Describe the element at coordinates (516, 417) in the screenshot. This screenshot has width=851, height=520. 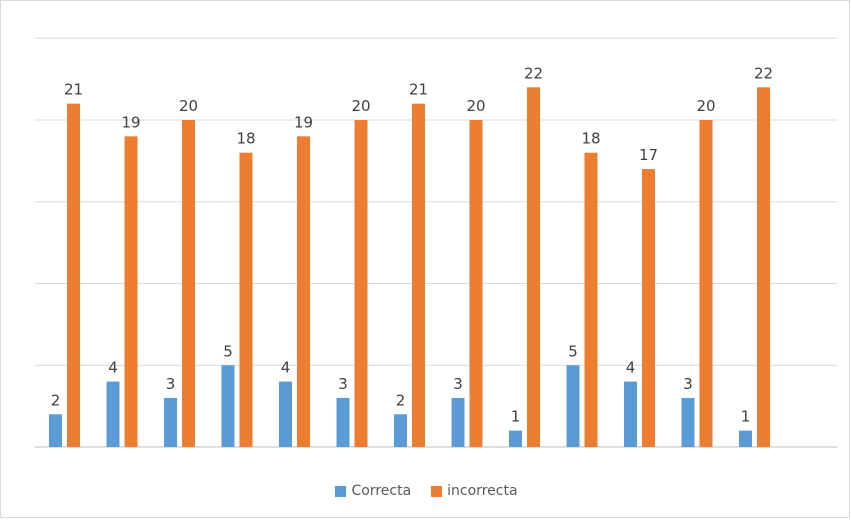
I see `data-label-correcta-9: 1` at that location.